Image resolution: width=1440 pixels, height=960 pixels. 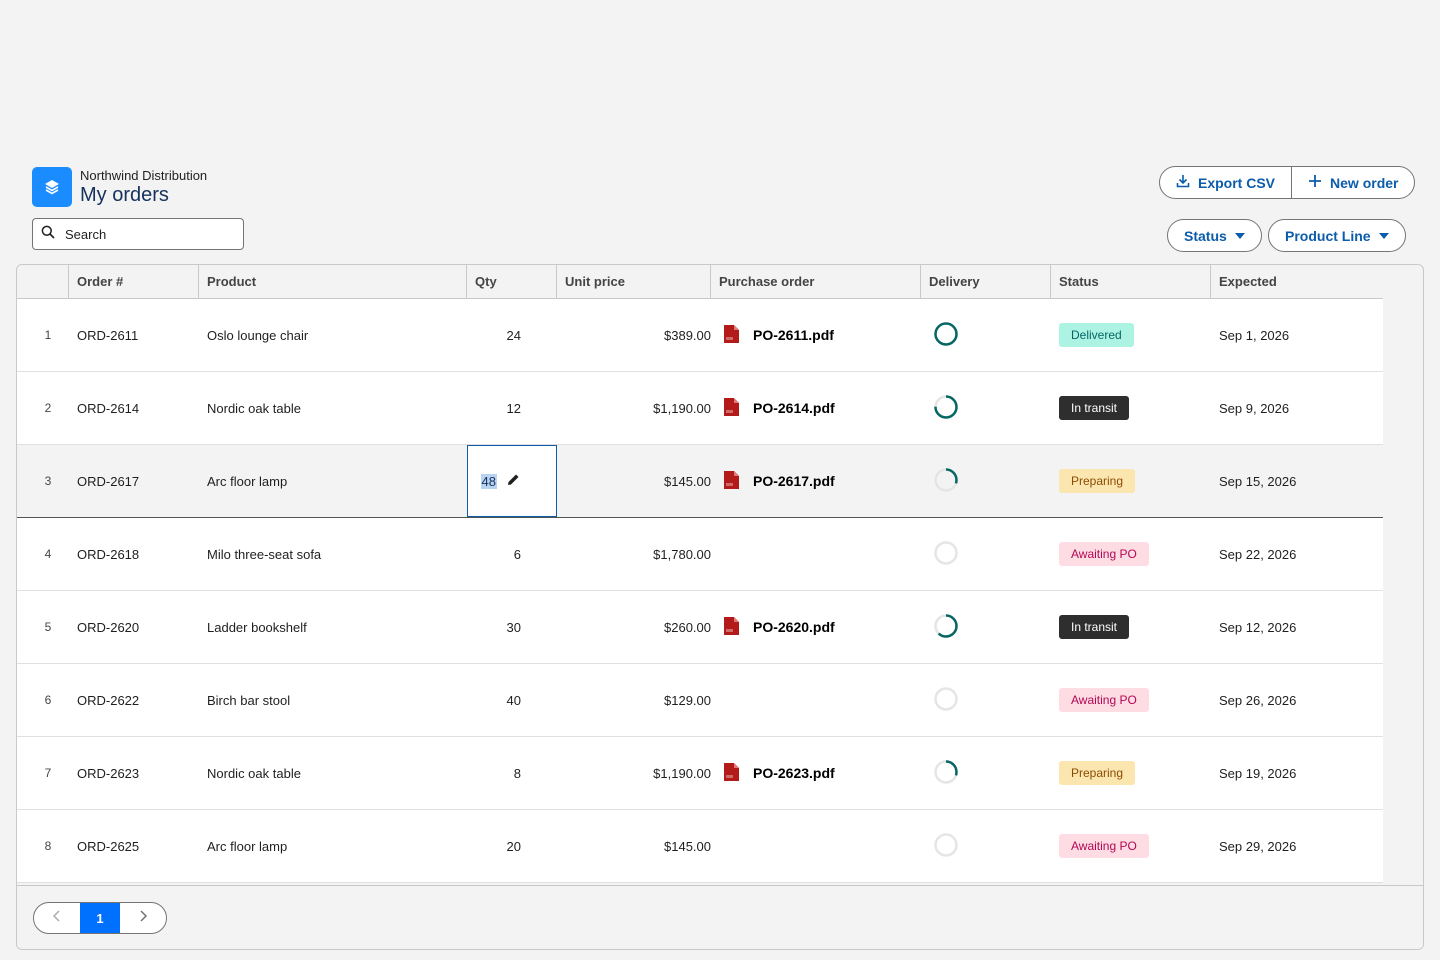 I want to click on expected-date-cell: Sep 22, 2026, so click(x=1292, y=554).